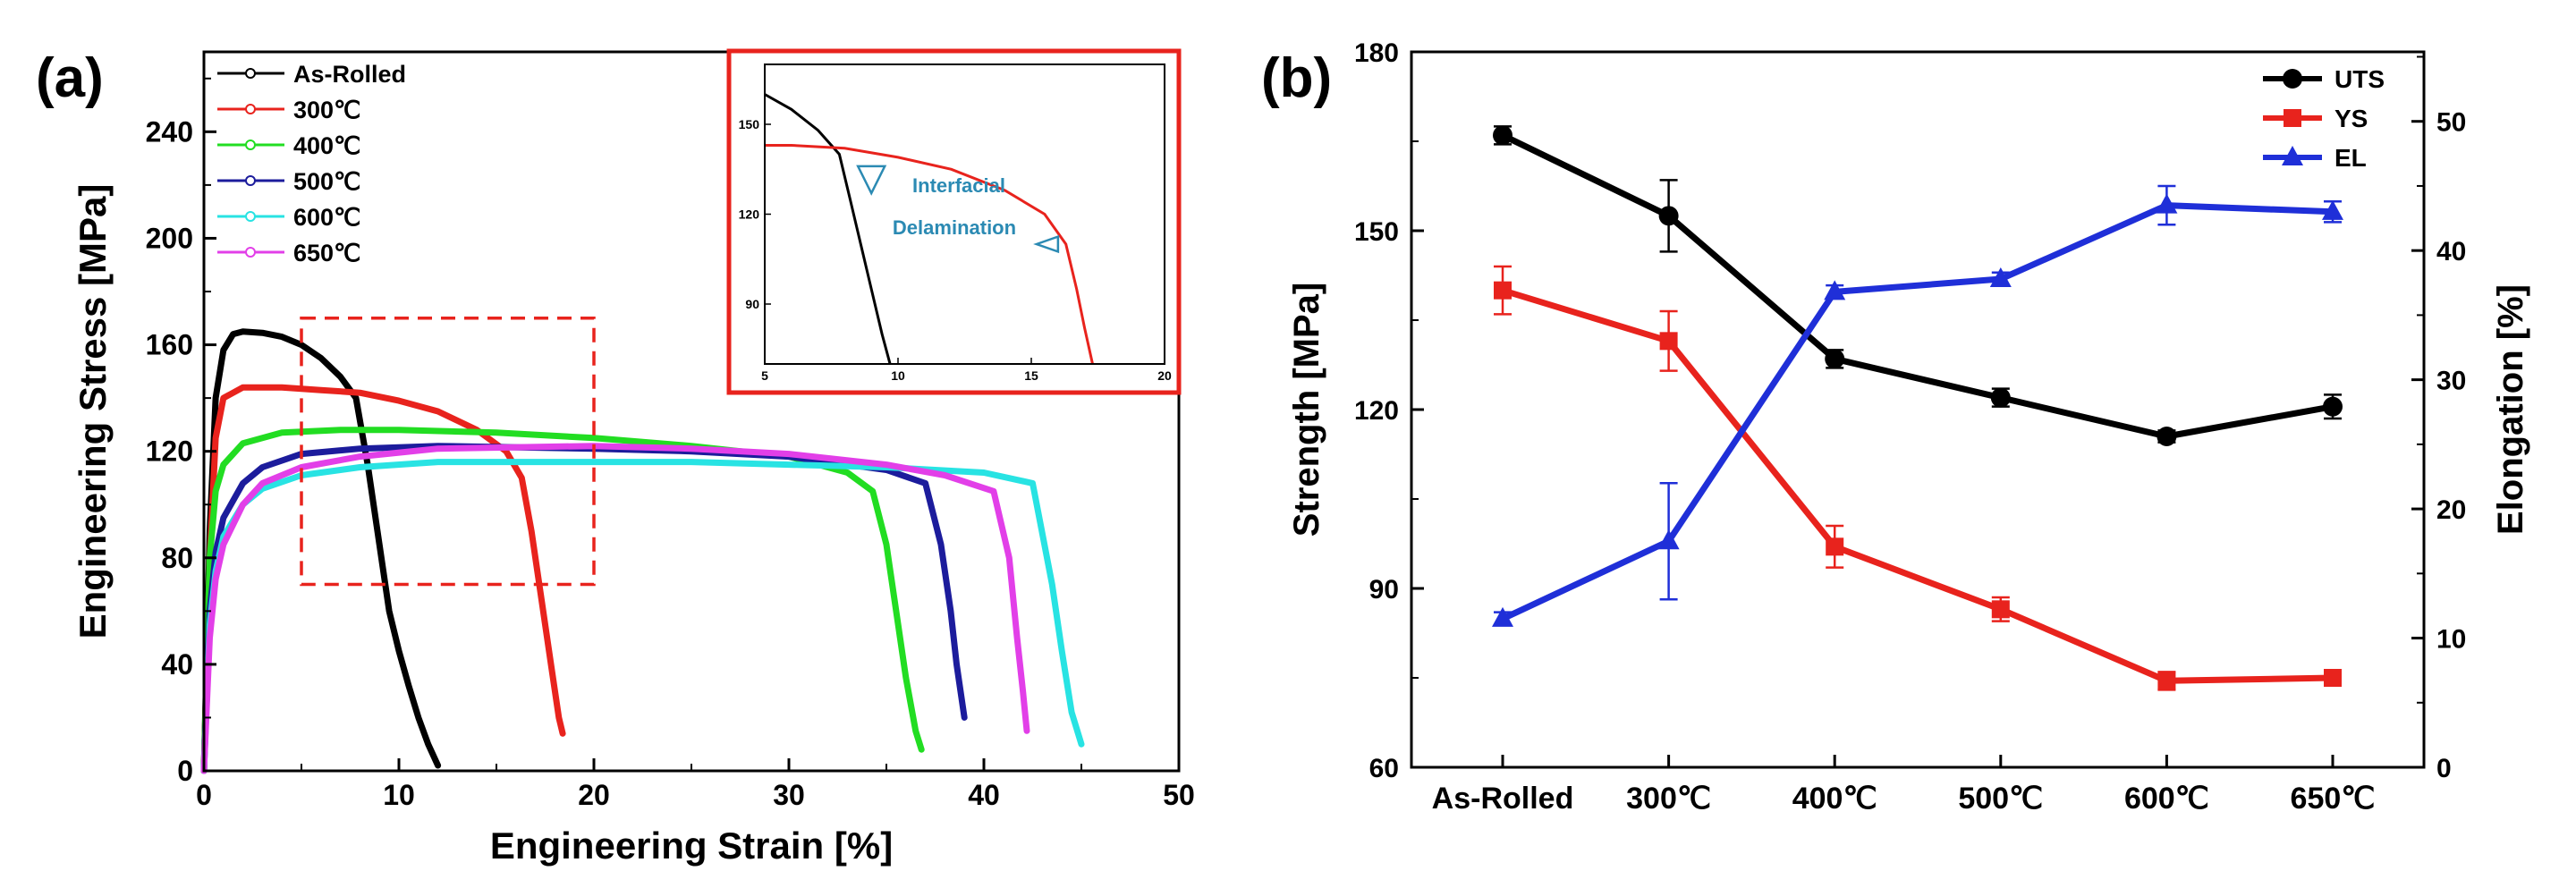  I want to click on x-tick-label: 50, so click(1179, 795).